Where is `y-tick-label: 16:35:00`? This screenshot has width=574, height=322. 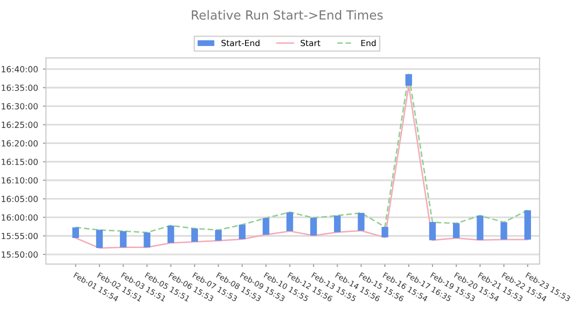 y-tick-label: 16:35:00 is located at coordinates (20, 87).